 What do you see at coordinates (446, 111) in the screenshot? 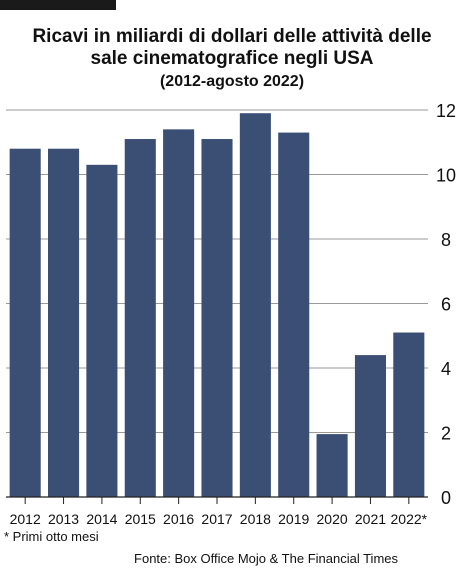
I see `y-tick-label: 12` at bounding box center [446, 111].